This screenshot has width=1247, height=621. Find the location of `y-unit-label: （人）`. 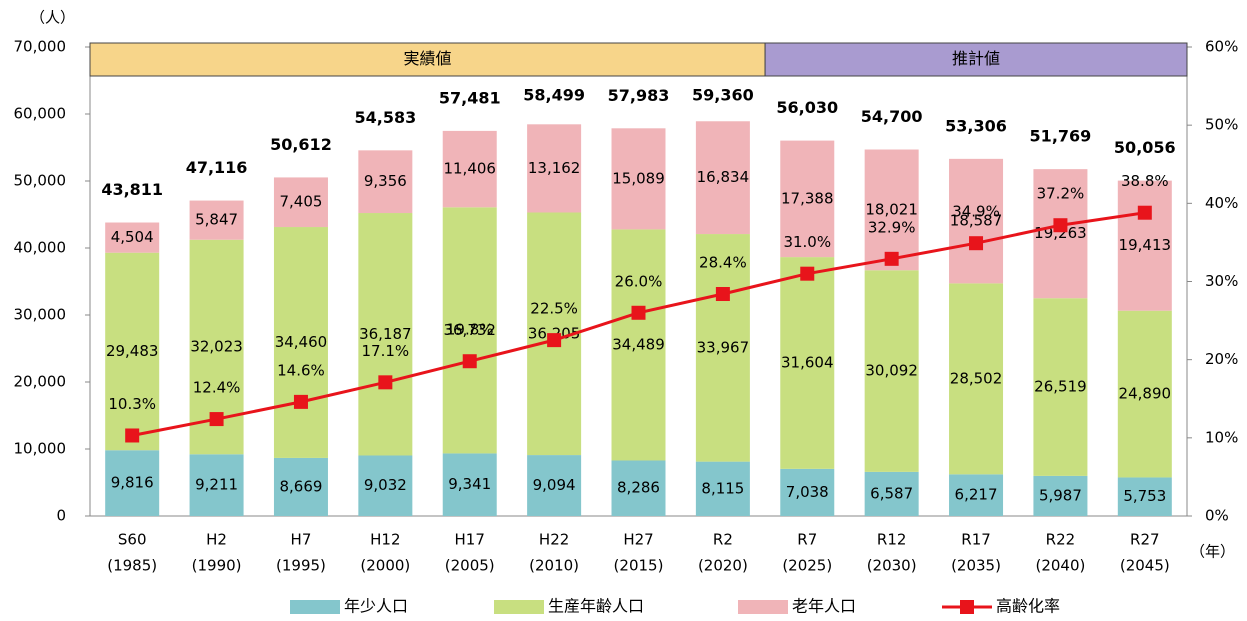

y-unit-label: （人） is located at coordinates (52, 18).